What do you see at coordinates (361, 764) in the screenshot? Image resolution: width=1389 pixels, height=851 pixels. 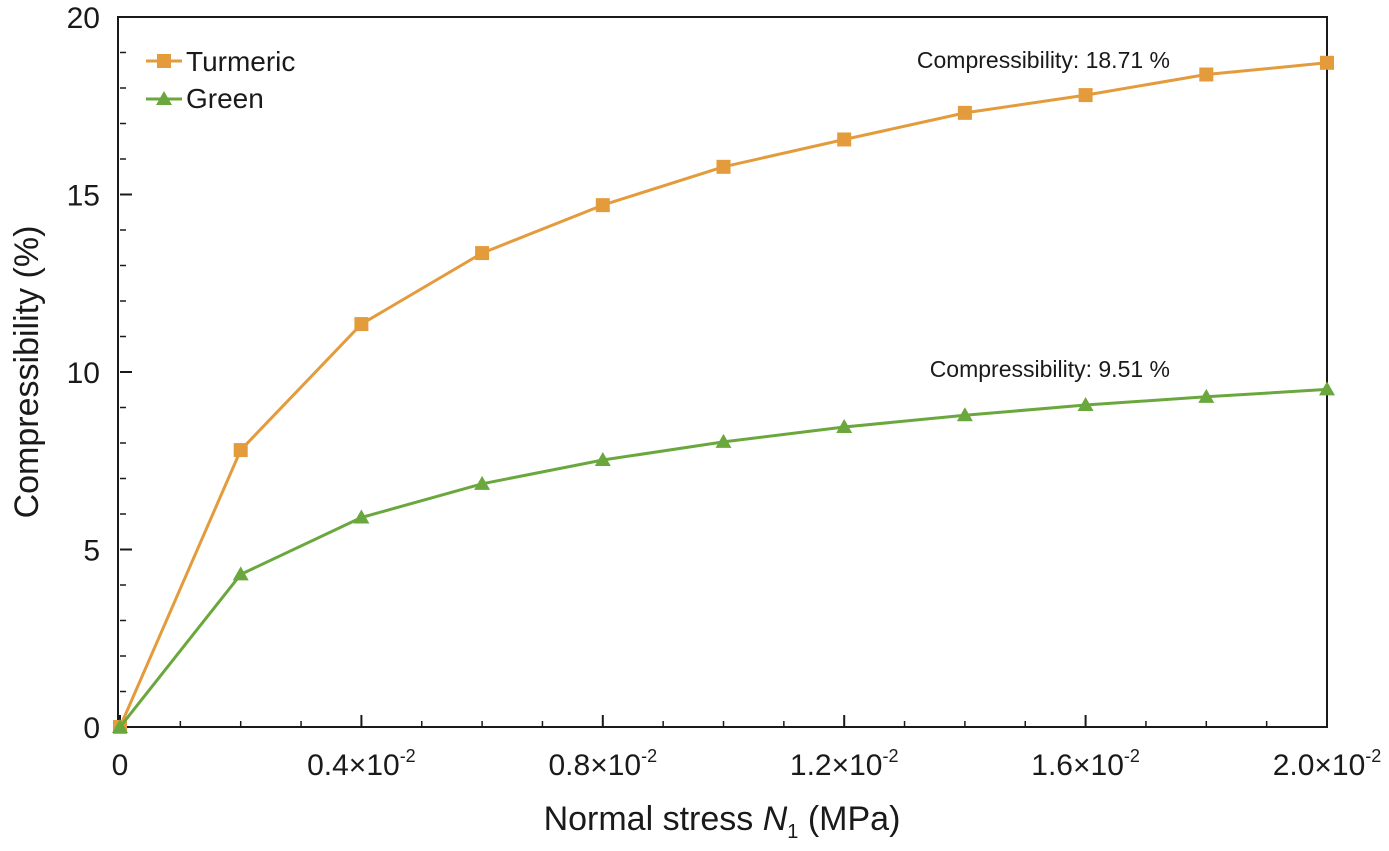 I see `x-tick-label-1: 0.4×10⁻²` at bounding box center [361, 764].